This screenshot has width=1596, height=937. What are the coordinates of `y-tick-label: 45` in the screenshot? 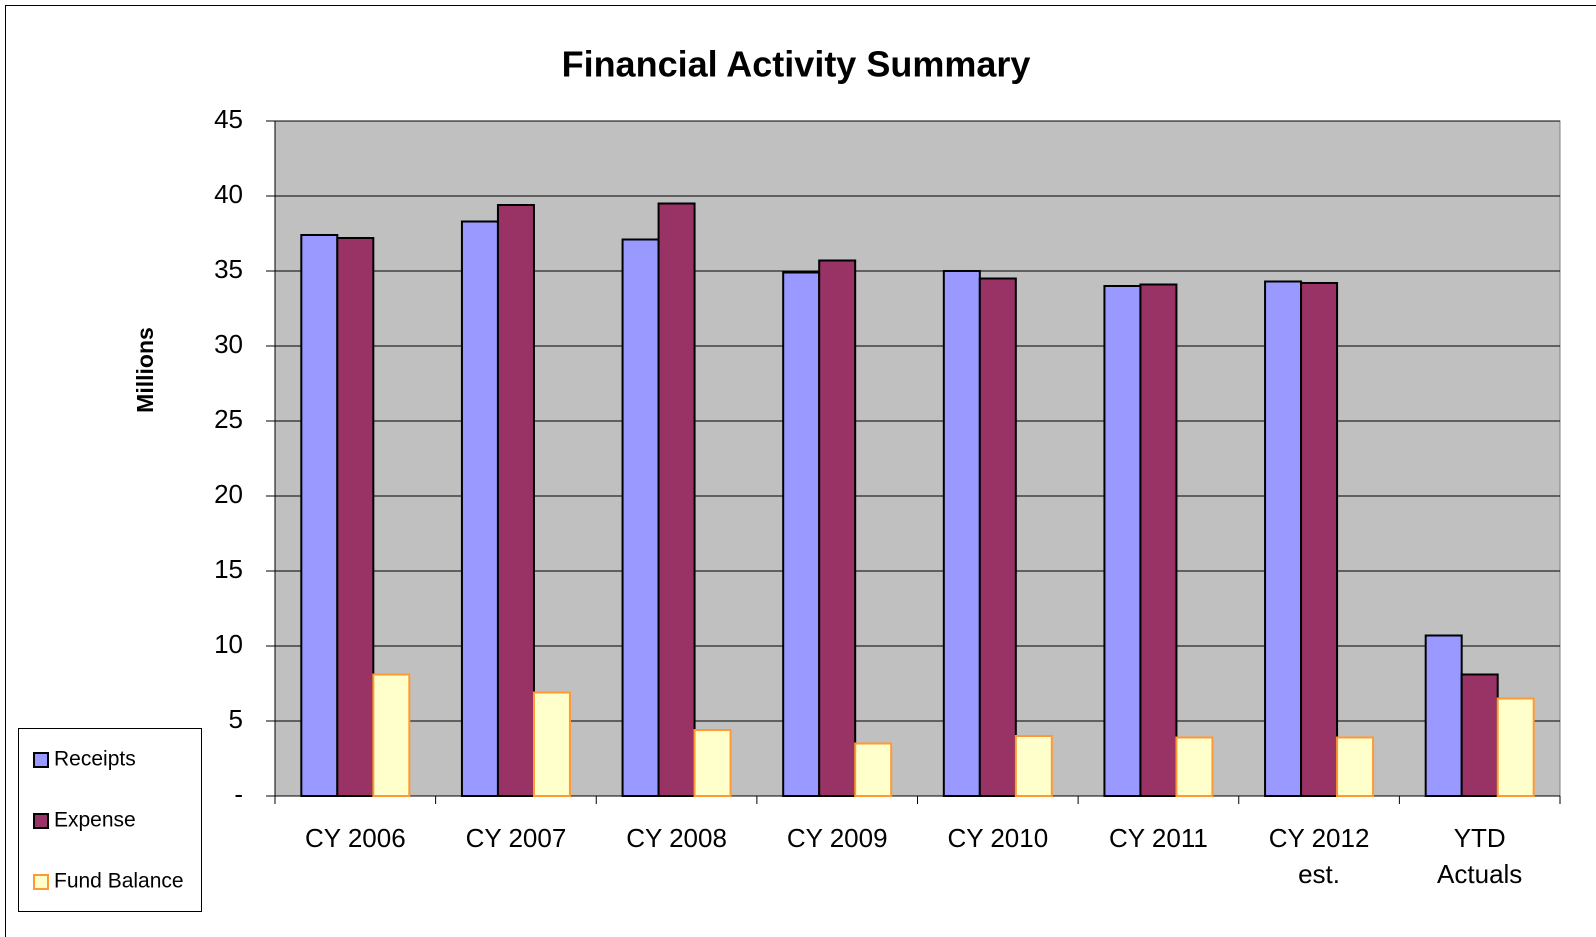 It's located at (228, 119).